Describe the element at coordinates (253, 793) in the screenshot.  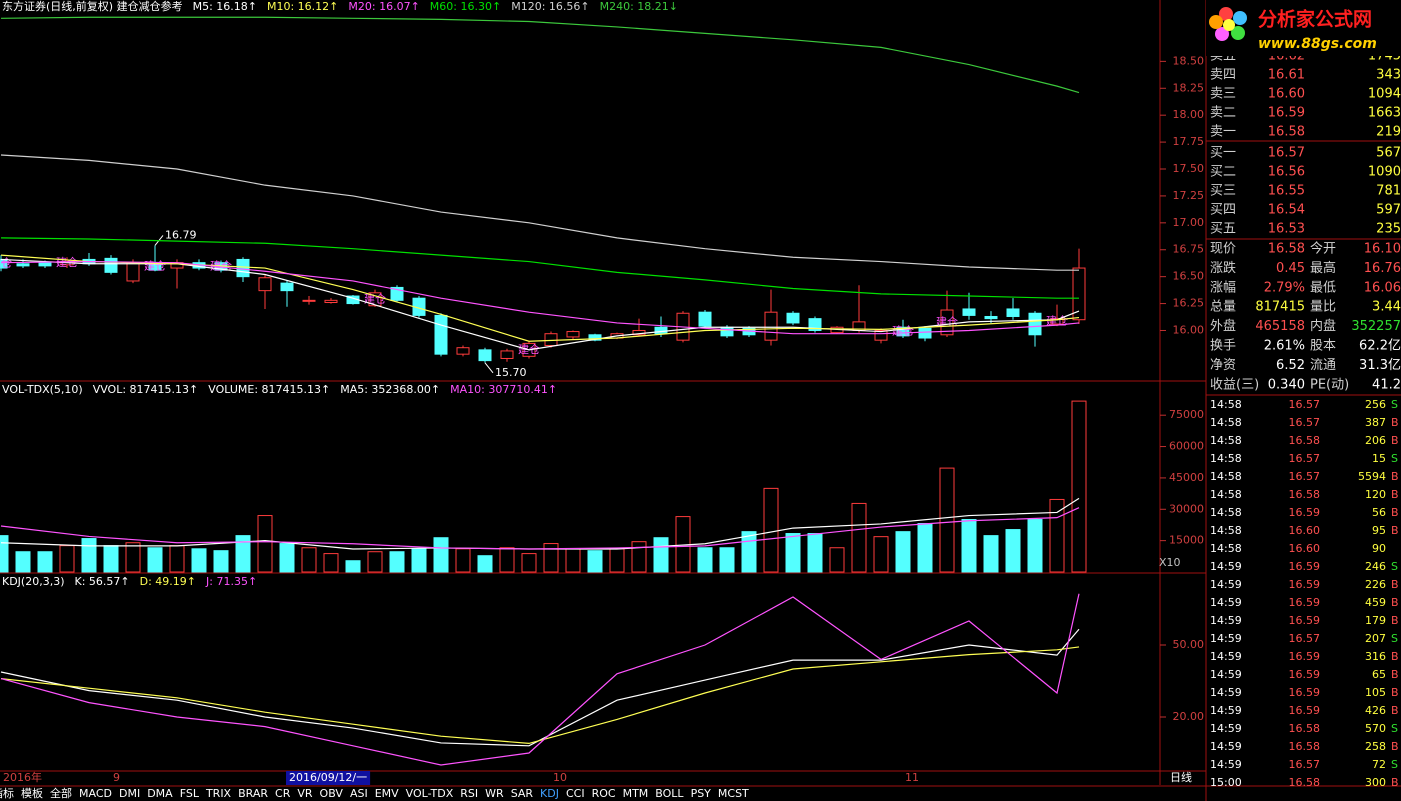
I see `tab: BRAR` at that location.